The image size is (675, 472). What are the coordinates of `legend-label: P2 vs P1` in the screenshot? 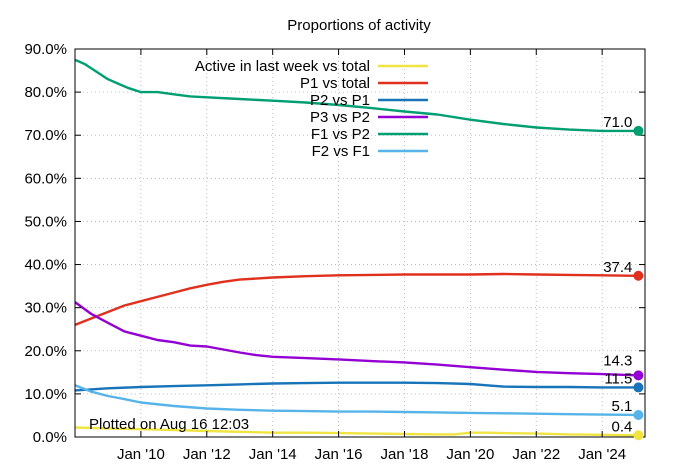 It's located at (340, 100).